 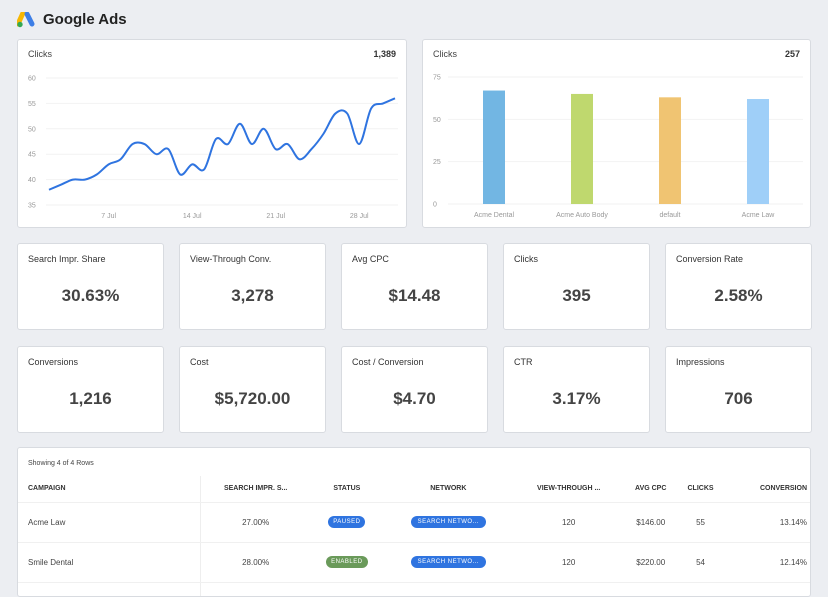 I want to click on kpi-value: 3.17%, so click(x=576, y=399).